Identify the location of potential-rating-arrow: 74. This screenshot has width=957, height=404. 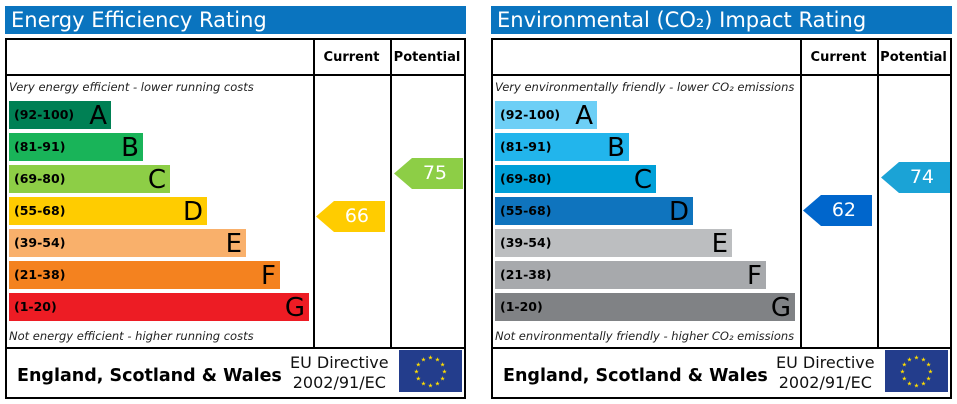
(915, 177).